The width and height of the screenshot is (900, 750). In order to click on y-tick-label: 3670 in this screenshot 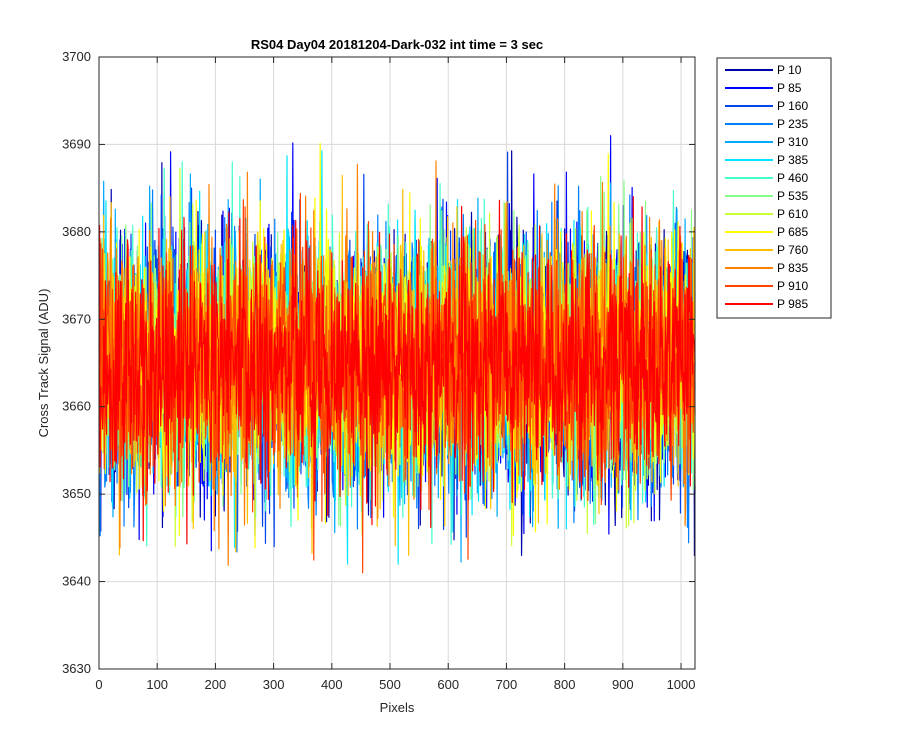, I will do `click(76, 318)`.